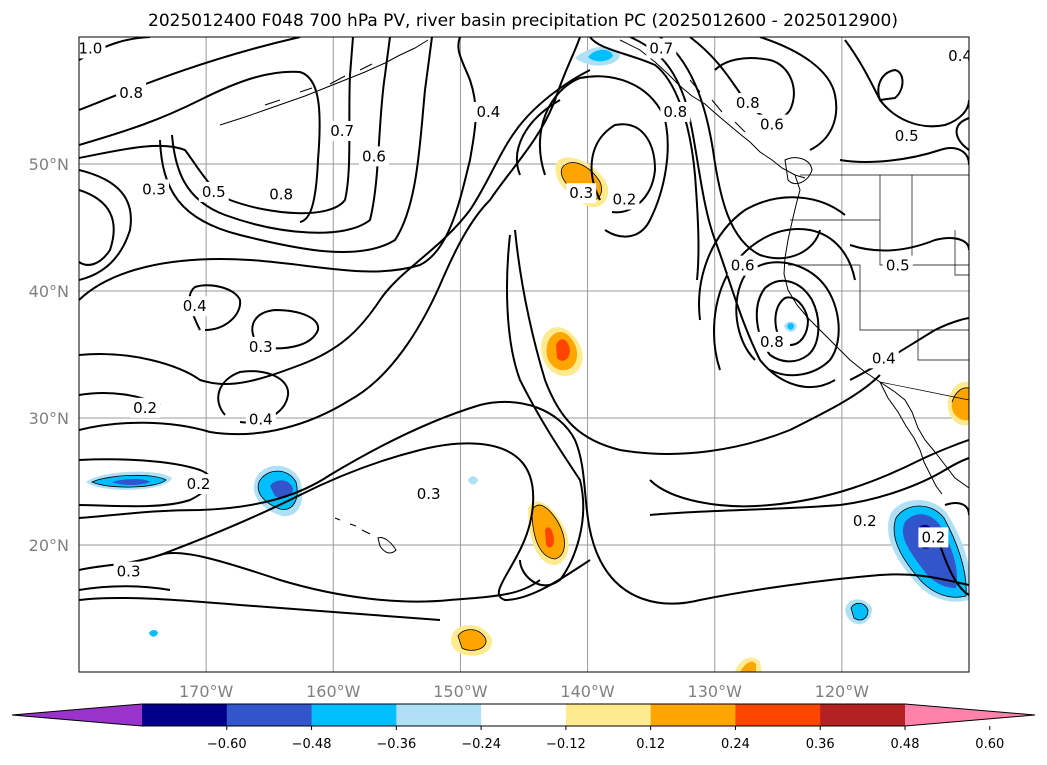 The height and width of the screenshot is (765, 1047). I want to click on latitude-label: 30°N, so click(49, 418).